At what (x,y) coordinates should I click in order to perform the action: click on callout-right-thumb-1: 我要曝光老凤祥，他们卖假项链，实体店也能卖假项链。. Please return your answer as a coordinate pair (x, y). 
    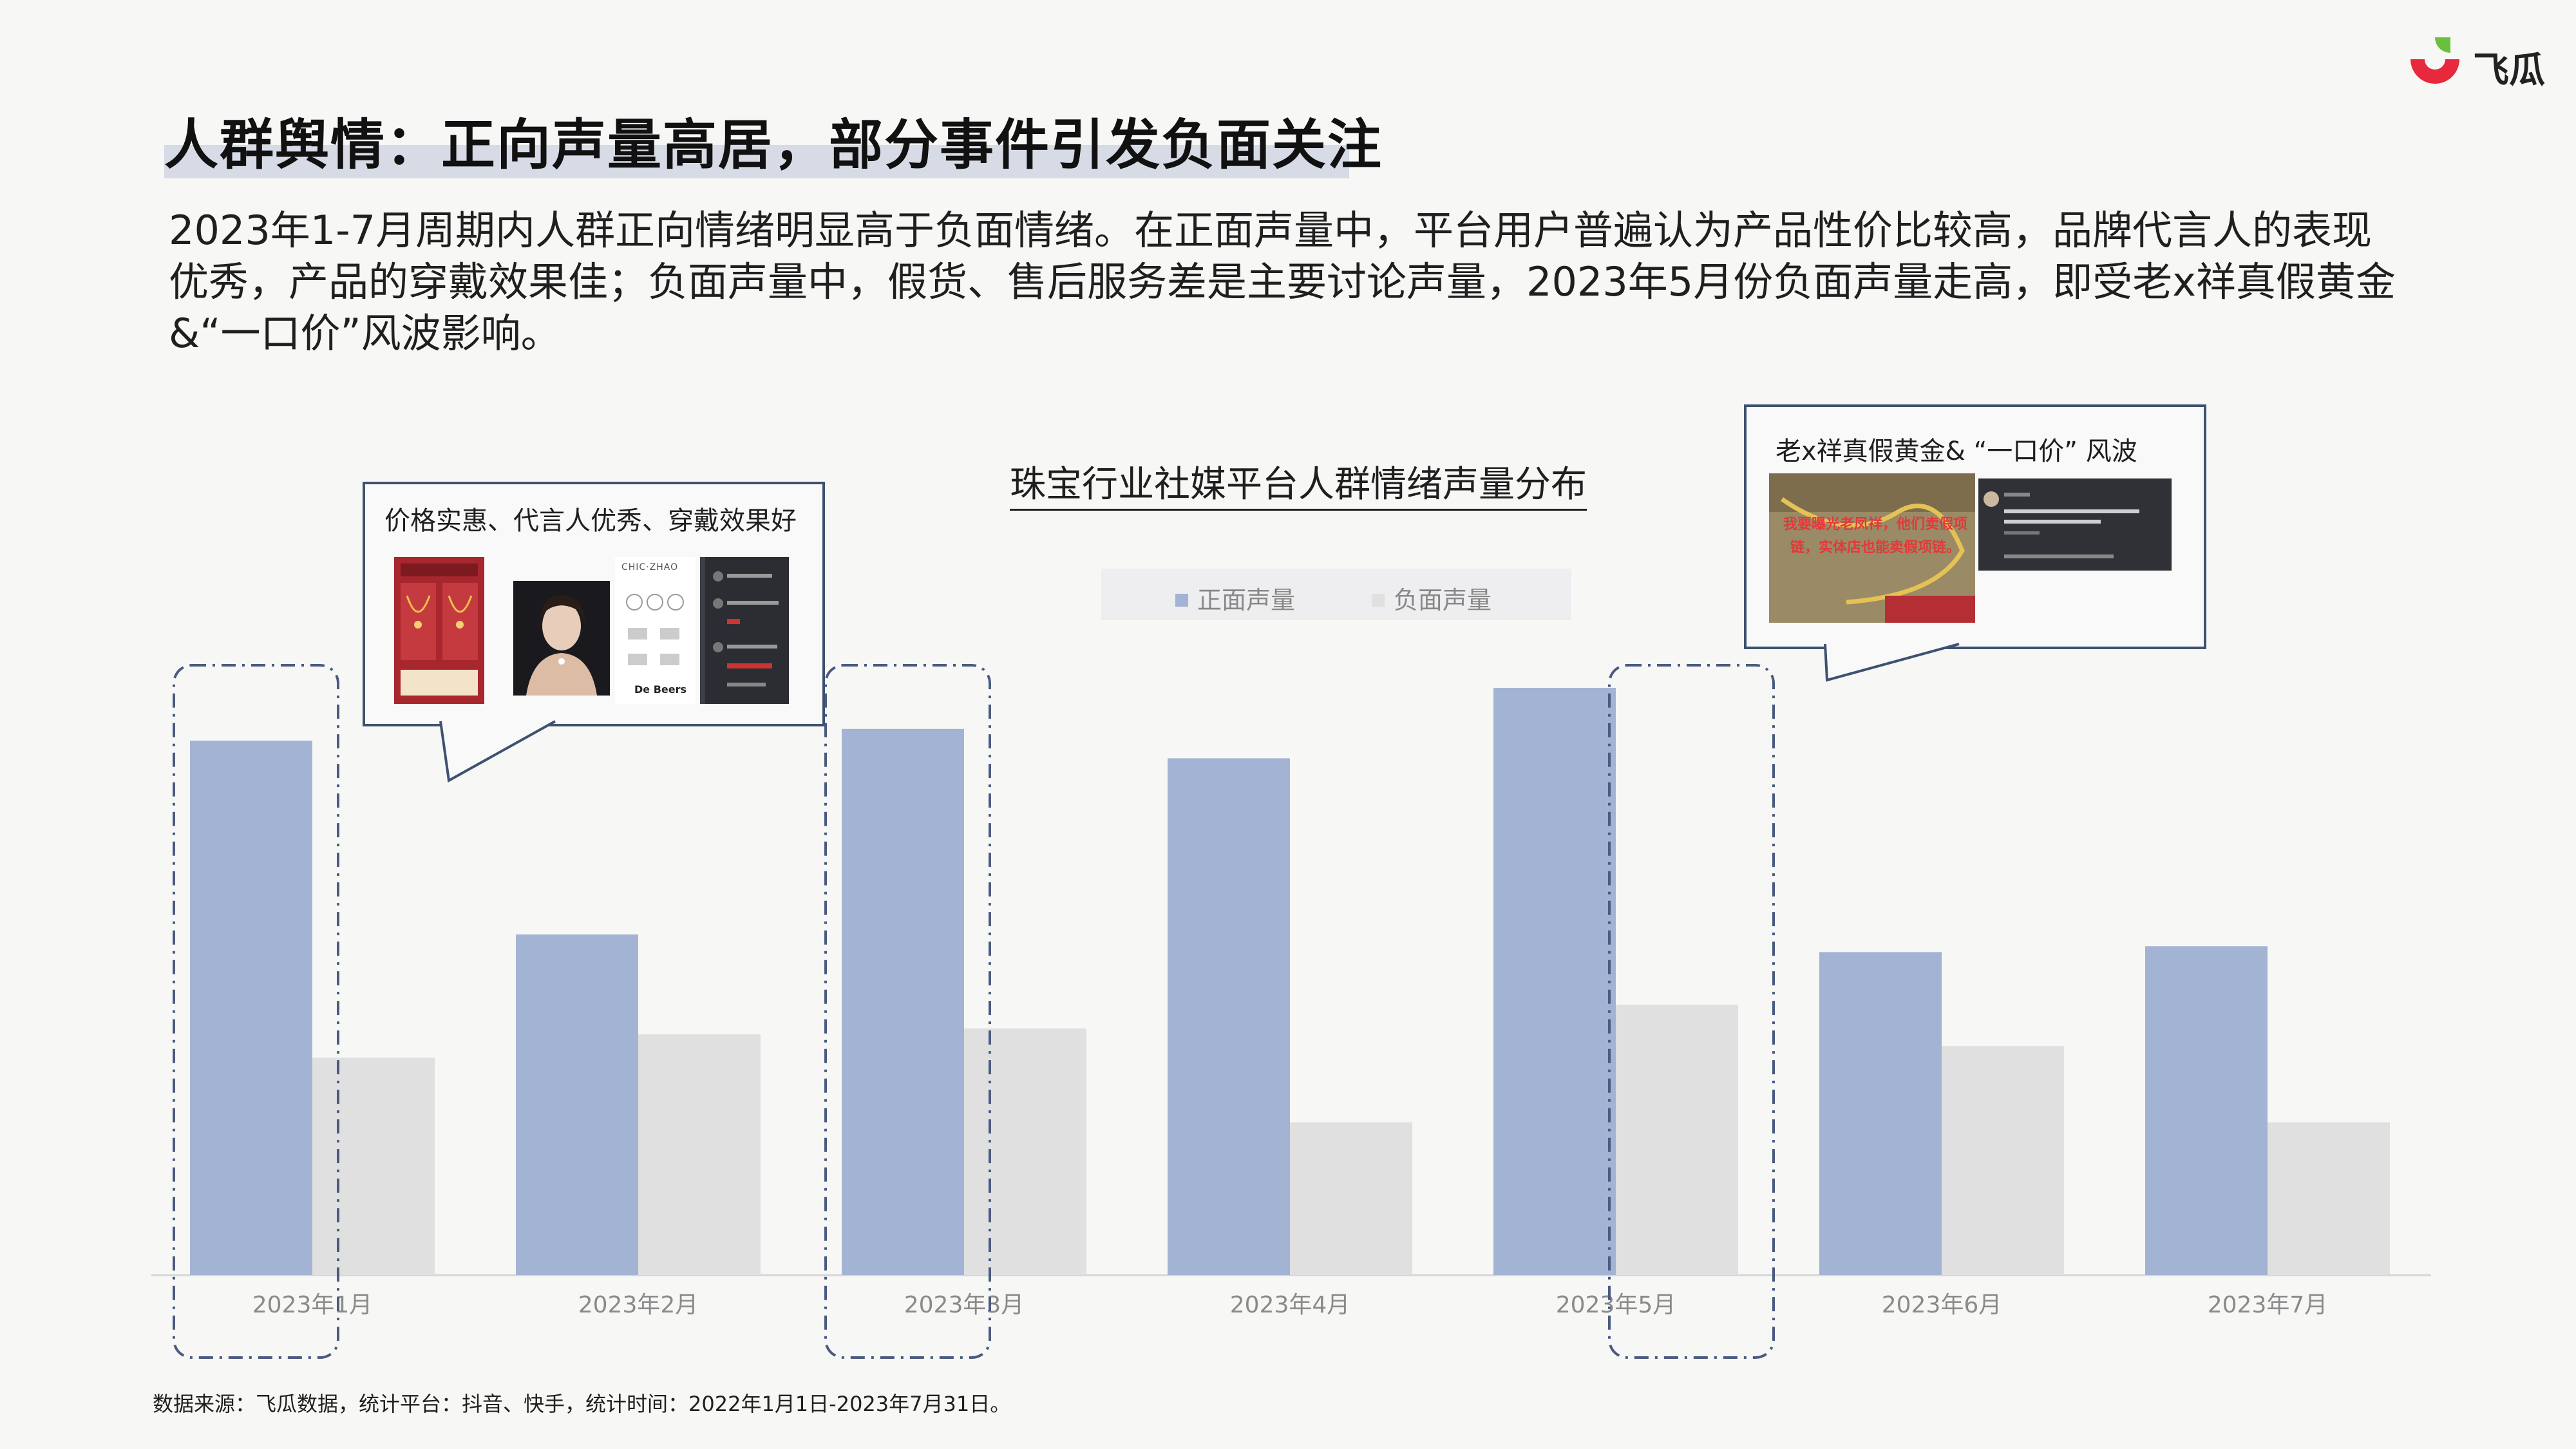
    Looking at the image, I should click on (1872, 548).